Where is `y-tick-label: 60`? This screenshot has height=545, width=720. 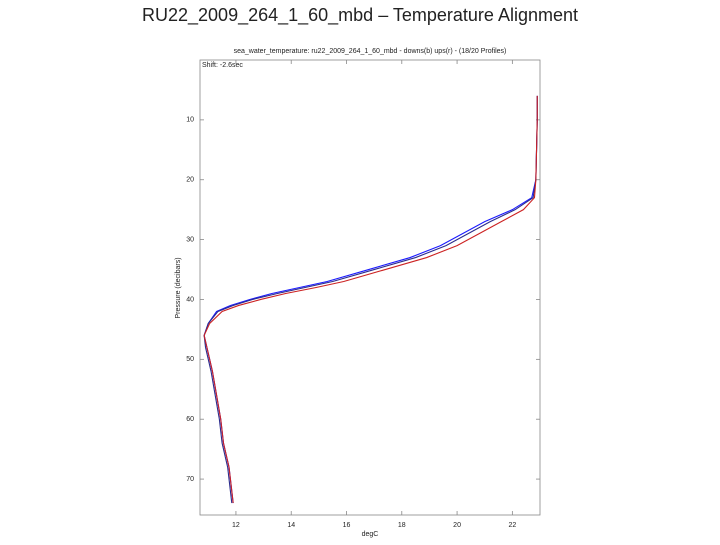 y-tick-label: 60 is located at coordinates (190, 419).